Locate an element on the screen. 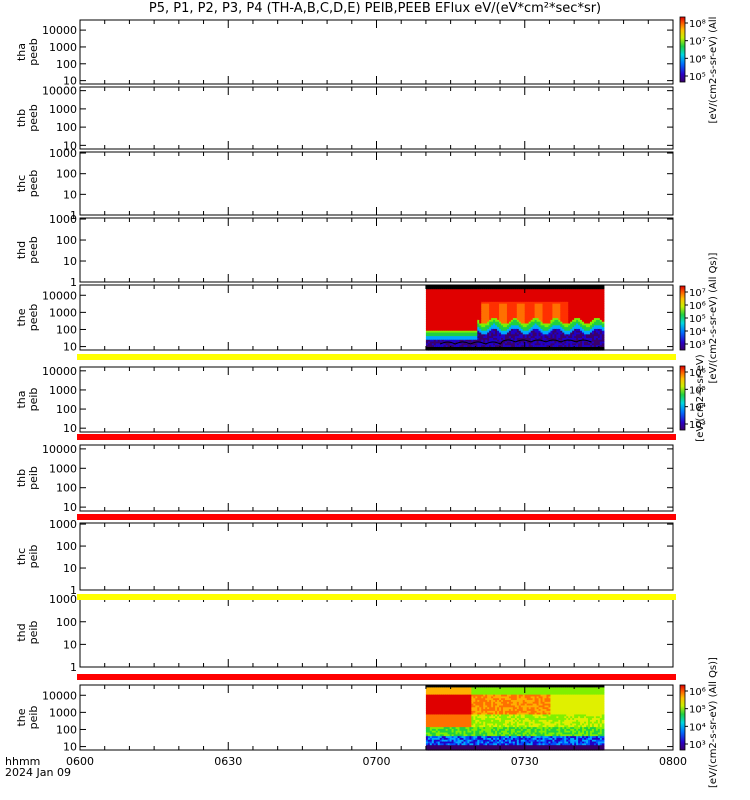 The height and width of the screenshot is (800, 750). y-tick-label: 10 is located at coordinates (70, 261).